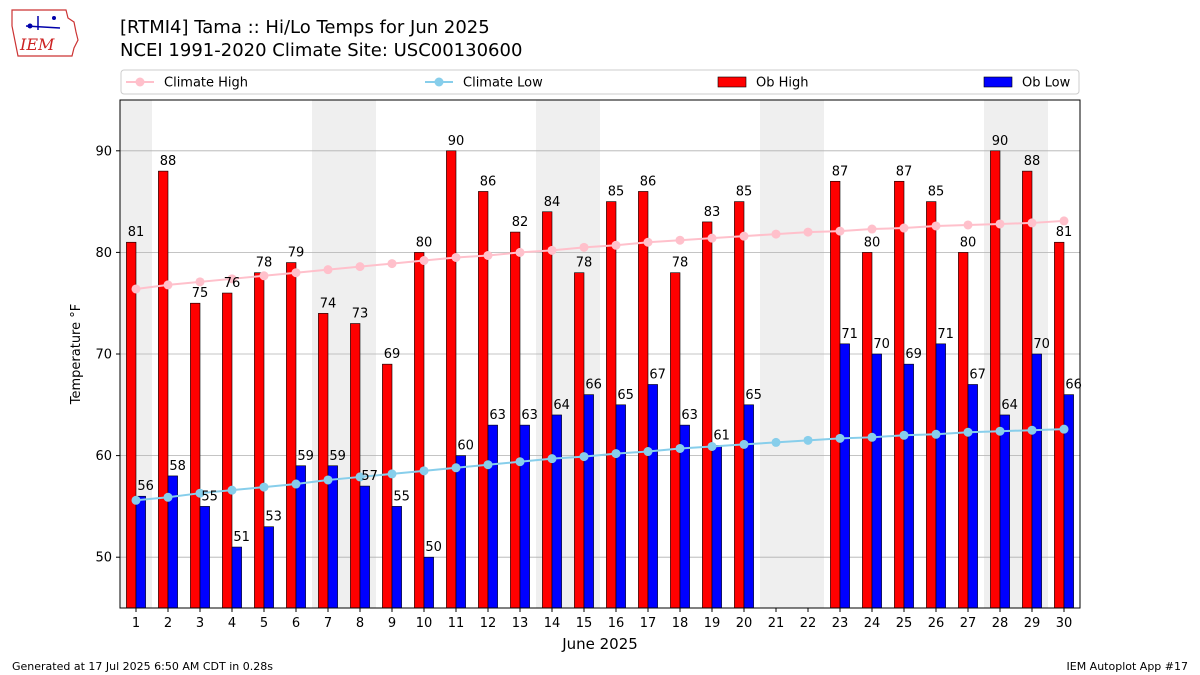 Image resolution: width=1200 pixels, height=675 pixels. I want to click on legend: Climate High Climate Low Ob High Ob Low, so click(600, 82).